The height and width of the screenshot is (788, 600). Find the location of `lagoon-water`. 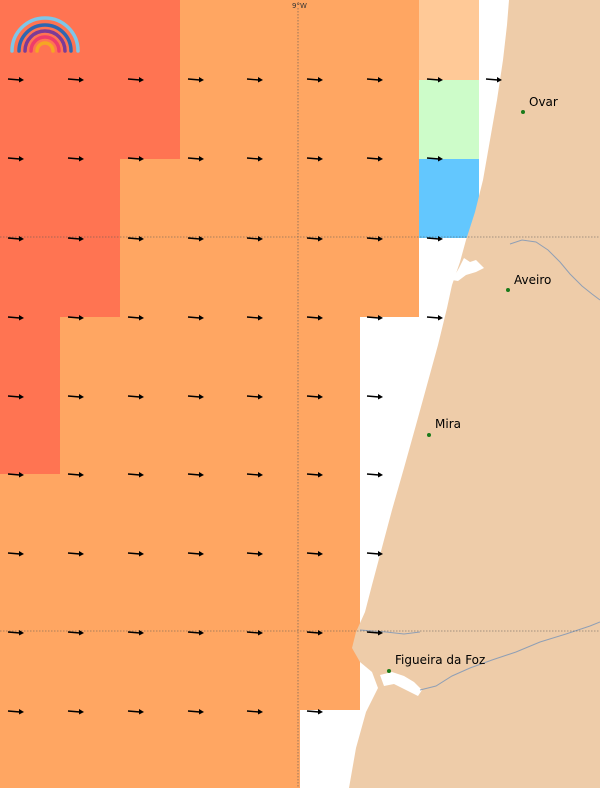

lagoon-water is located at coordinates (468, 269).